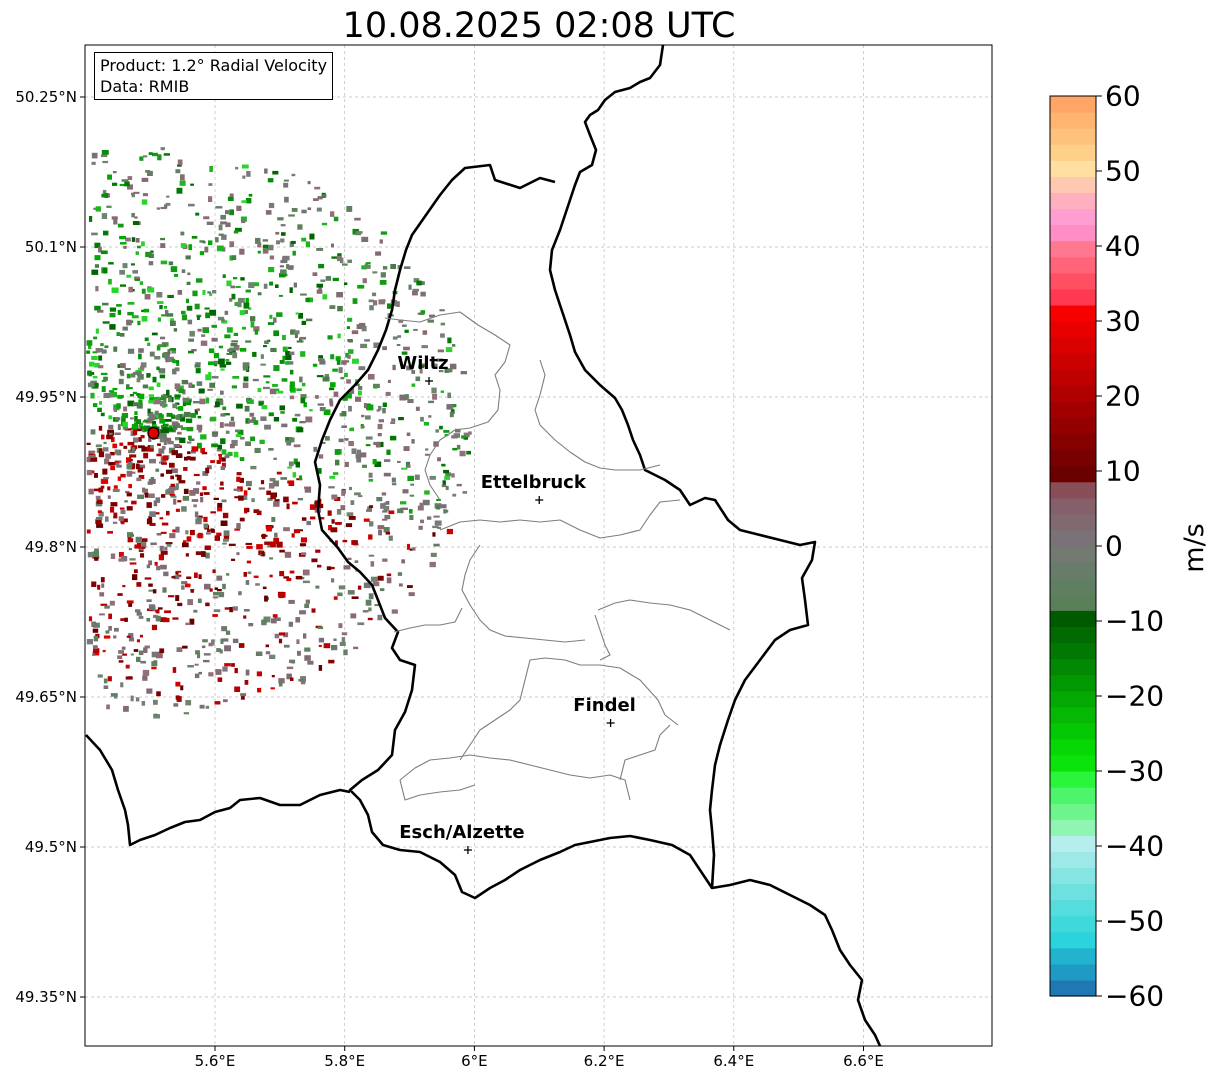 This screenshot has width=1207, height=1081. Describe the element at coordinates (796, 962) in the screenshot. I see `france-germany-border` at that location.